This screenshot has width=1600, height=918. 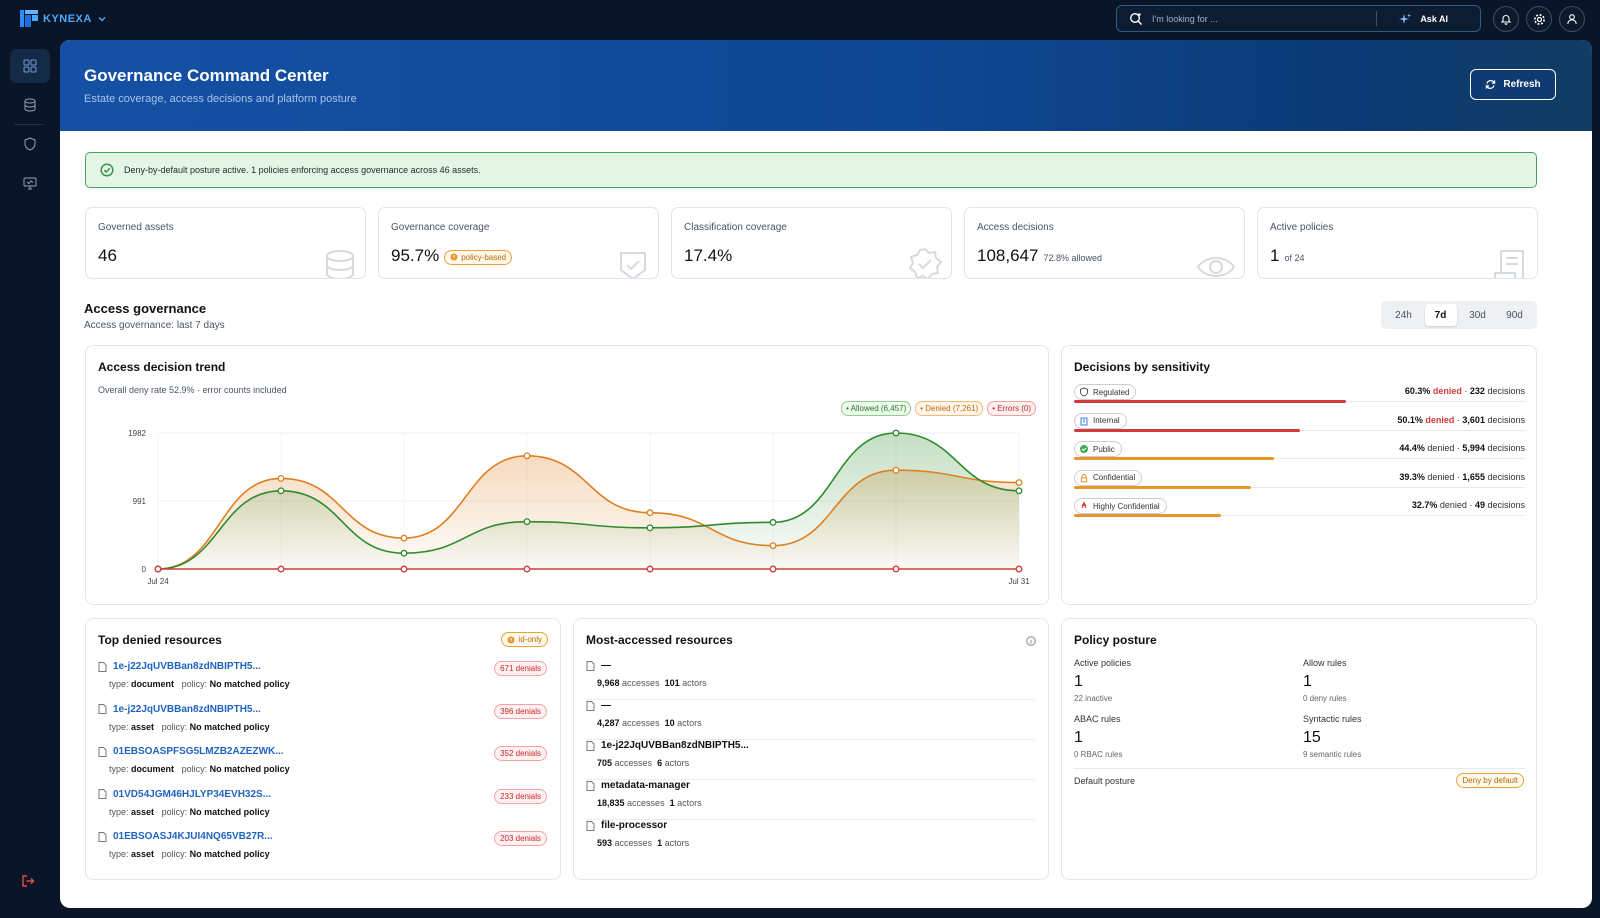 I want to click on sensitivity-row-regulated: Regulated 60.3% denied · 232 decisions, so click(x=1299, y=398).